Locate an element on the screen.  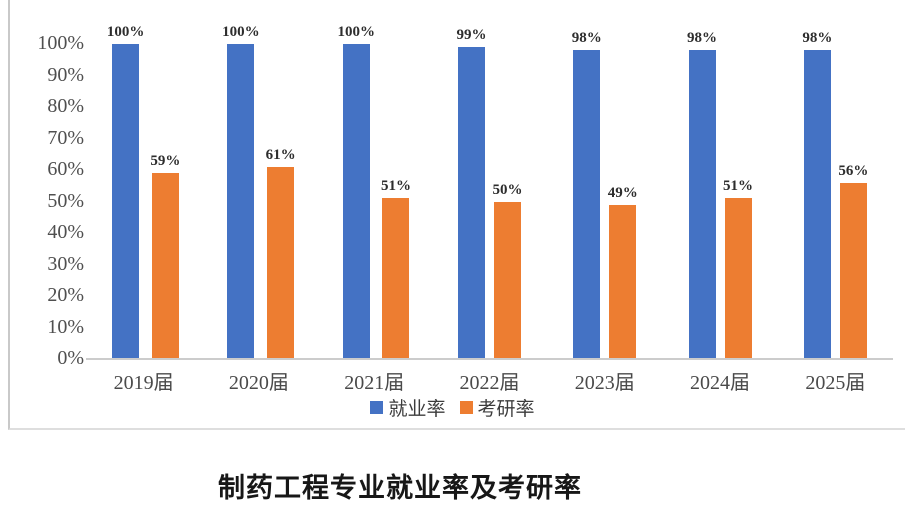
y-tick-label: 60% is located at coordinates (65, 168).